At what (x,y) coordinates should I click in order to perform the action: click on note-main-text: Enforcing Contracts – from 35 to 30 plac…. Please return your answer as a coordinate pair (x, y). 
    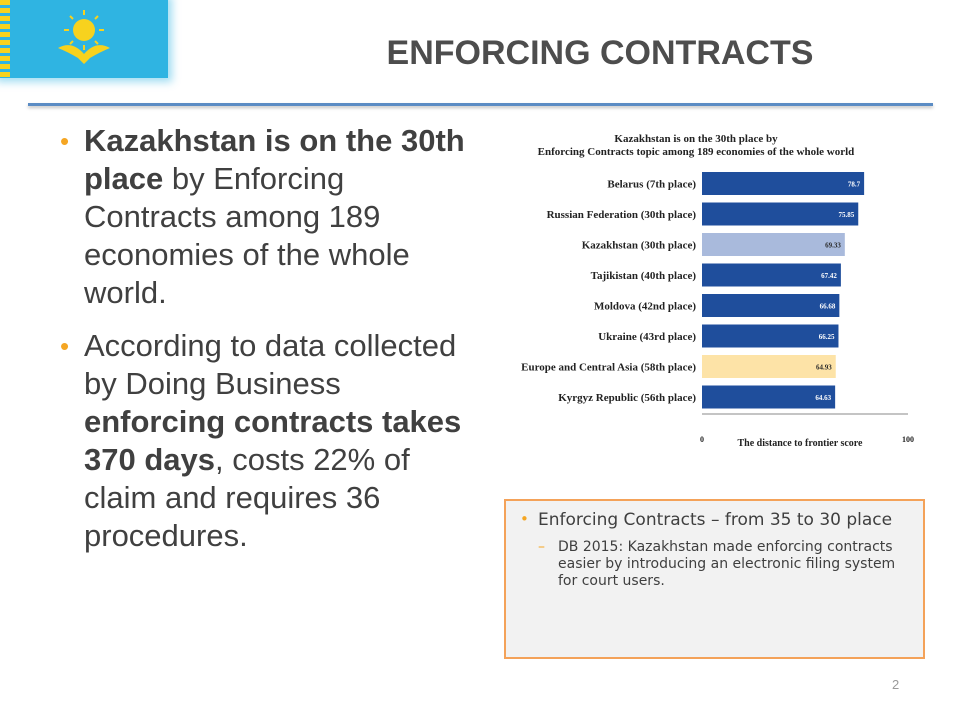
    Looking at the image, I should click on (715, 520).